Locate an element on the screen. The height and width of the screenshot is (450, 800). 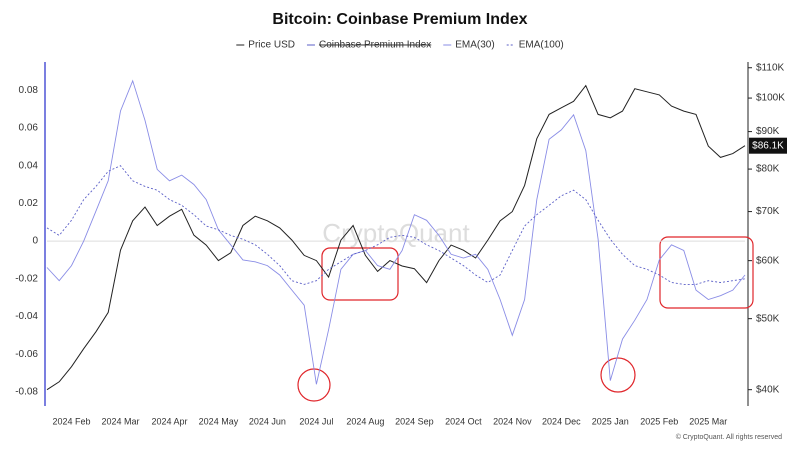
y-tick-label: 0.08 is located at coordinates (29, 90).